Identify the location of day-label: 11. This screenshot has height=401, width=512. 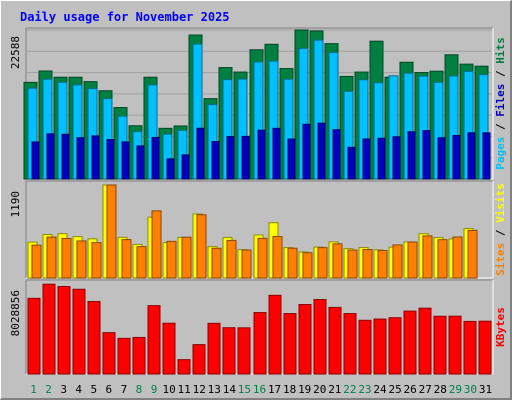
(184, 389).